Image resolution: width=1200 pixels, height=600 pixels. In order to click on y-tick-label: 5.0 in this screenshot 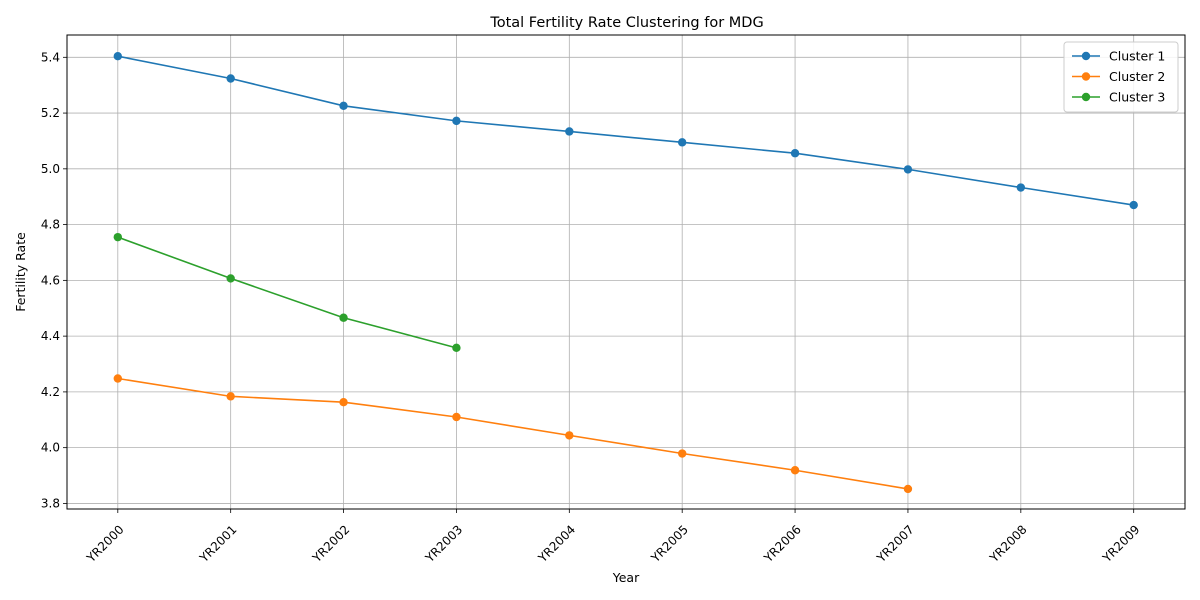, I will do `click(50, 169)`.